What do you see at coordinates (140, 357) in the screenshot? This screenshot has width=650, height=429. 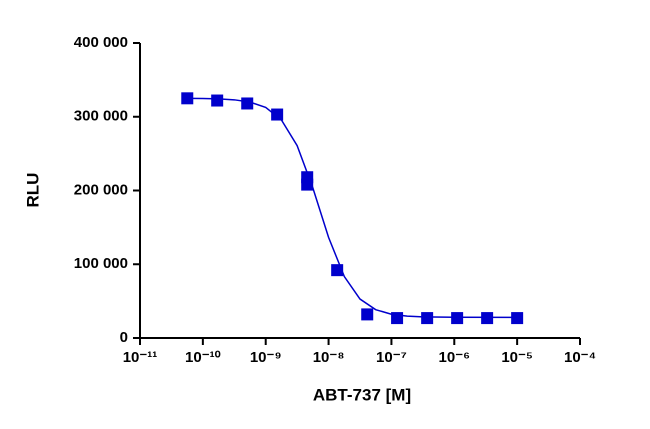 I see `x-tick-label: 10⁻¹¹` at bounding box center [140, 357].